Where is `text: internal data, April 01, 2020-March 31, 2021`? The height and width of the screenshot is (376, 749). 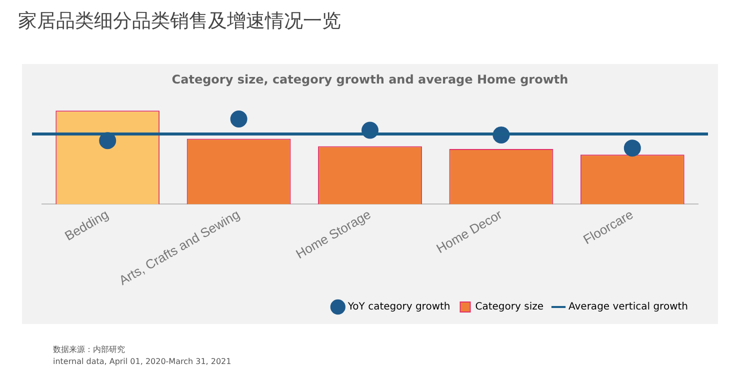 text: internal data, April 01, 2020-March 31, 2021 is located at coordinates (142, 362).